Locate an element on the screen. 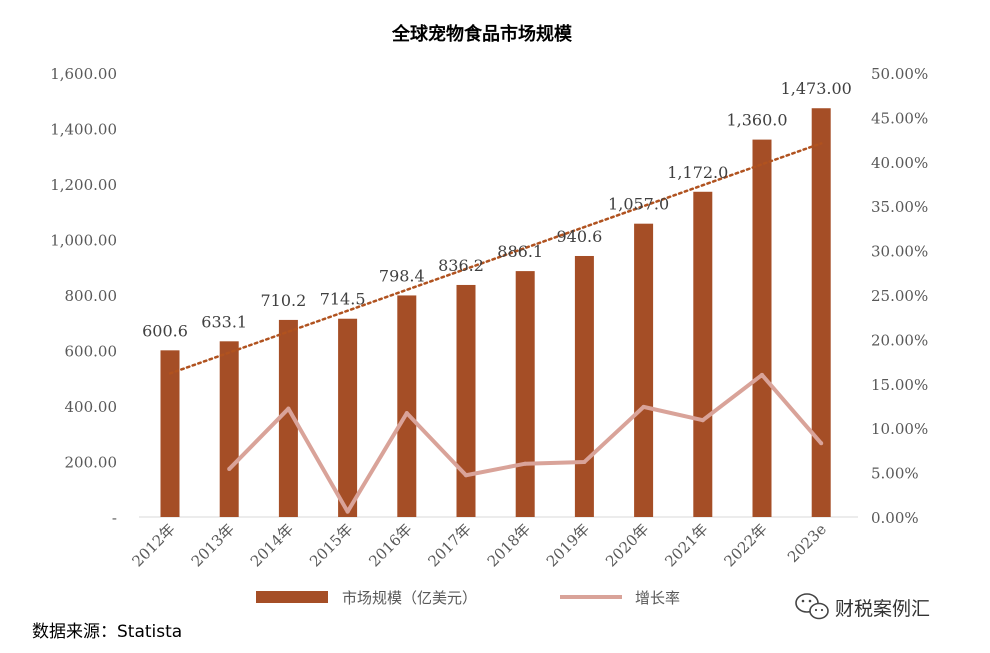 Image resolution: width=990 pixels, height=653 pixels. bar-data-label: 1,473.00 is located at coordinates (816, 88).